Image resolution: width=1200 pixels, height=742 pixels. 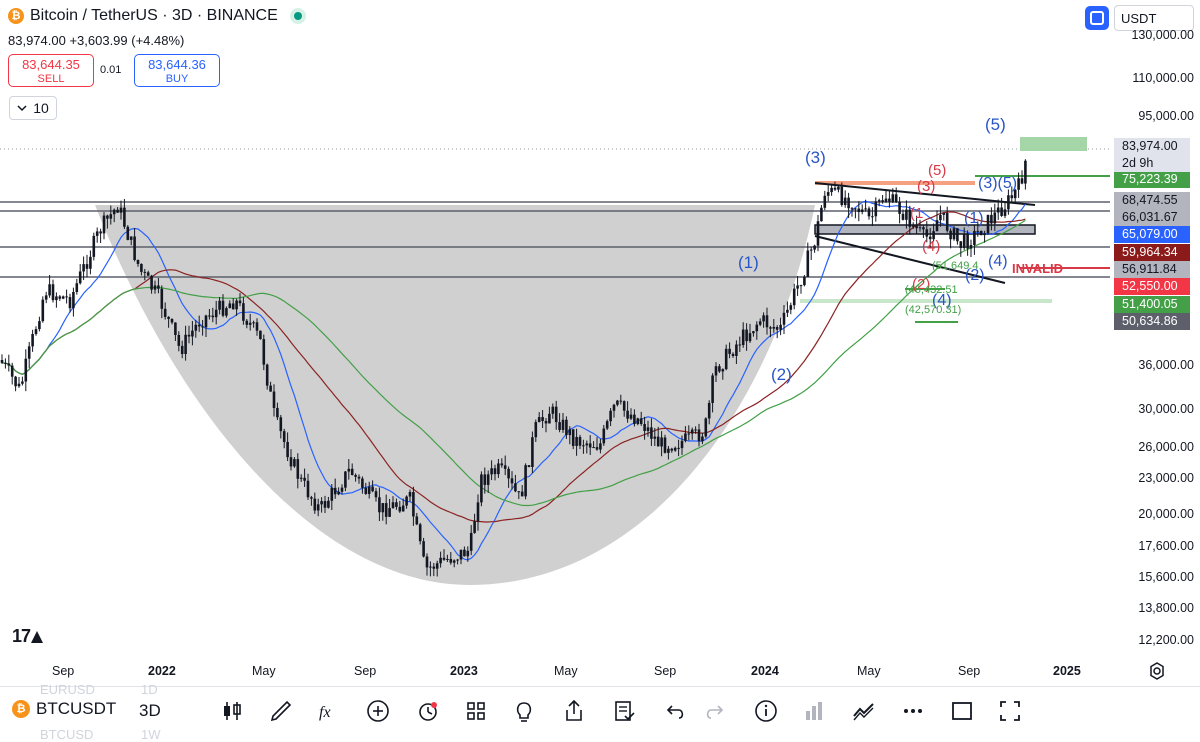 I want to click on bar-countdown: 2d 9h, so click(x=1138, y=163).